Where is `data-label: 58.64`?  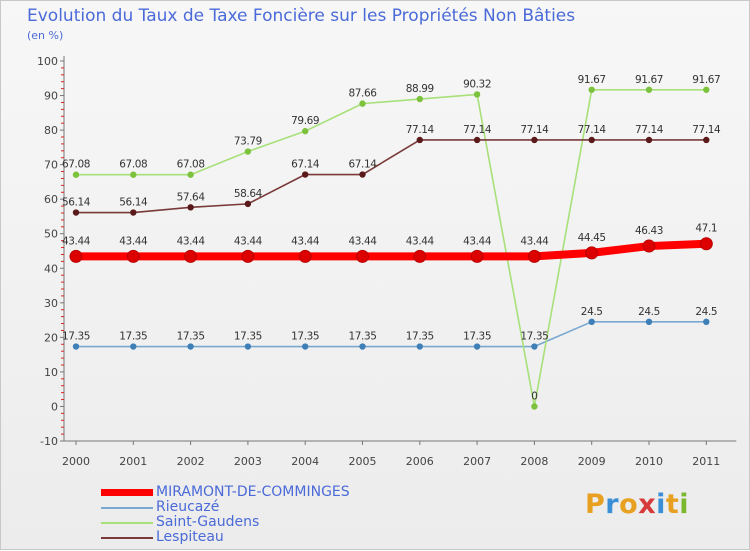
data-label: 58.64 is located at coordinates (248, 194).